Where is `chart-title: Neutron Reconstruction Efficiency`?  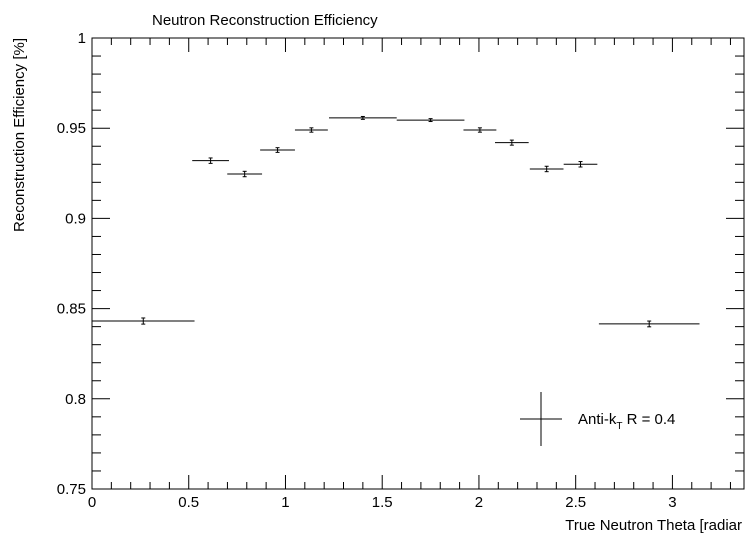
chart-title: Neutron Reconstruction Efficiency is located at coordinates (265, 20).